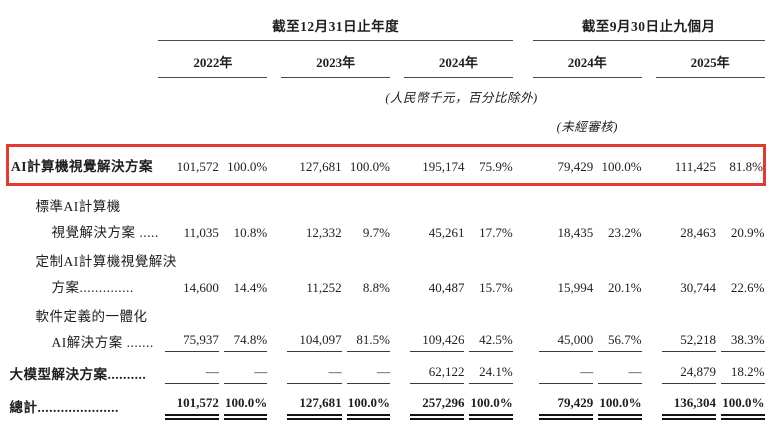  What do you see at coordinates (488, 230) in the screenshot?
I see `percent-cell: 17.7%` at bounding box center [488, 230].